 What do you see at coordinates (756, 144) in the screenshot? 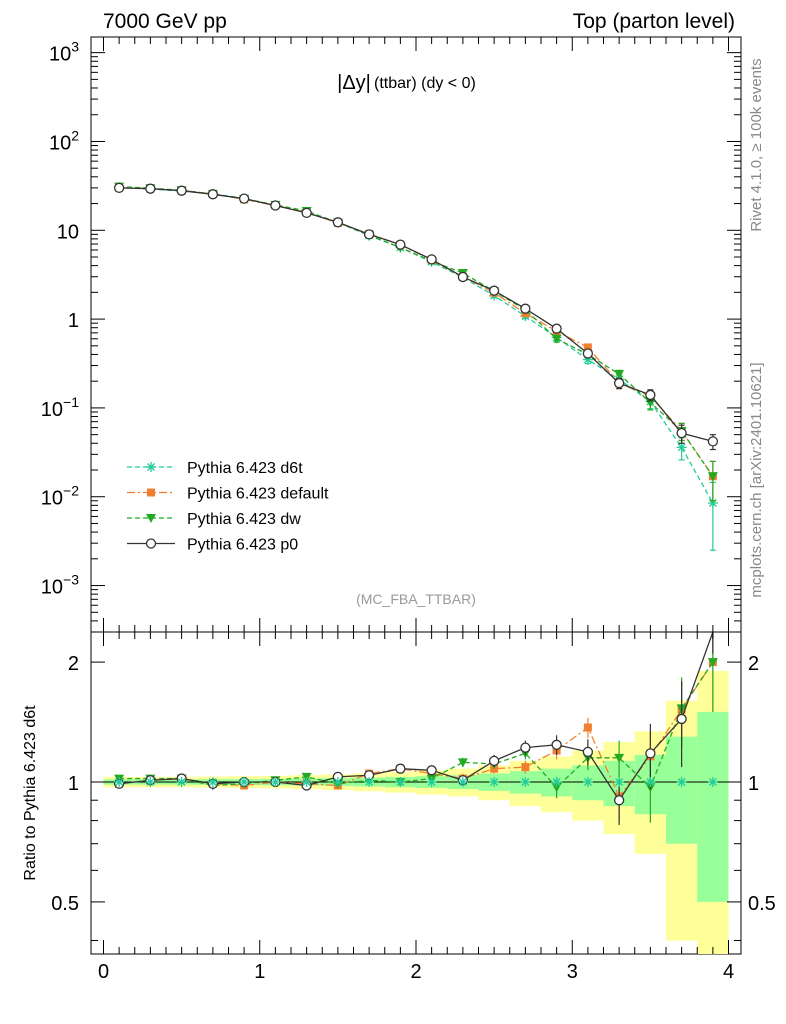
I see `rivet-label: Rivet 4.1.0, ≥ 100k events` at bounding box center [756, 144].